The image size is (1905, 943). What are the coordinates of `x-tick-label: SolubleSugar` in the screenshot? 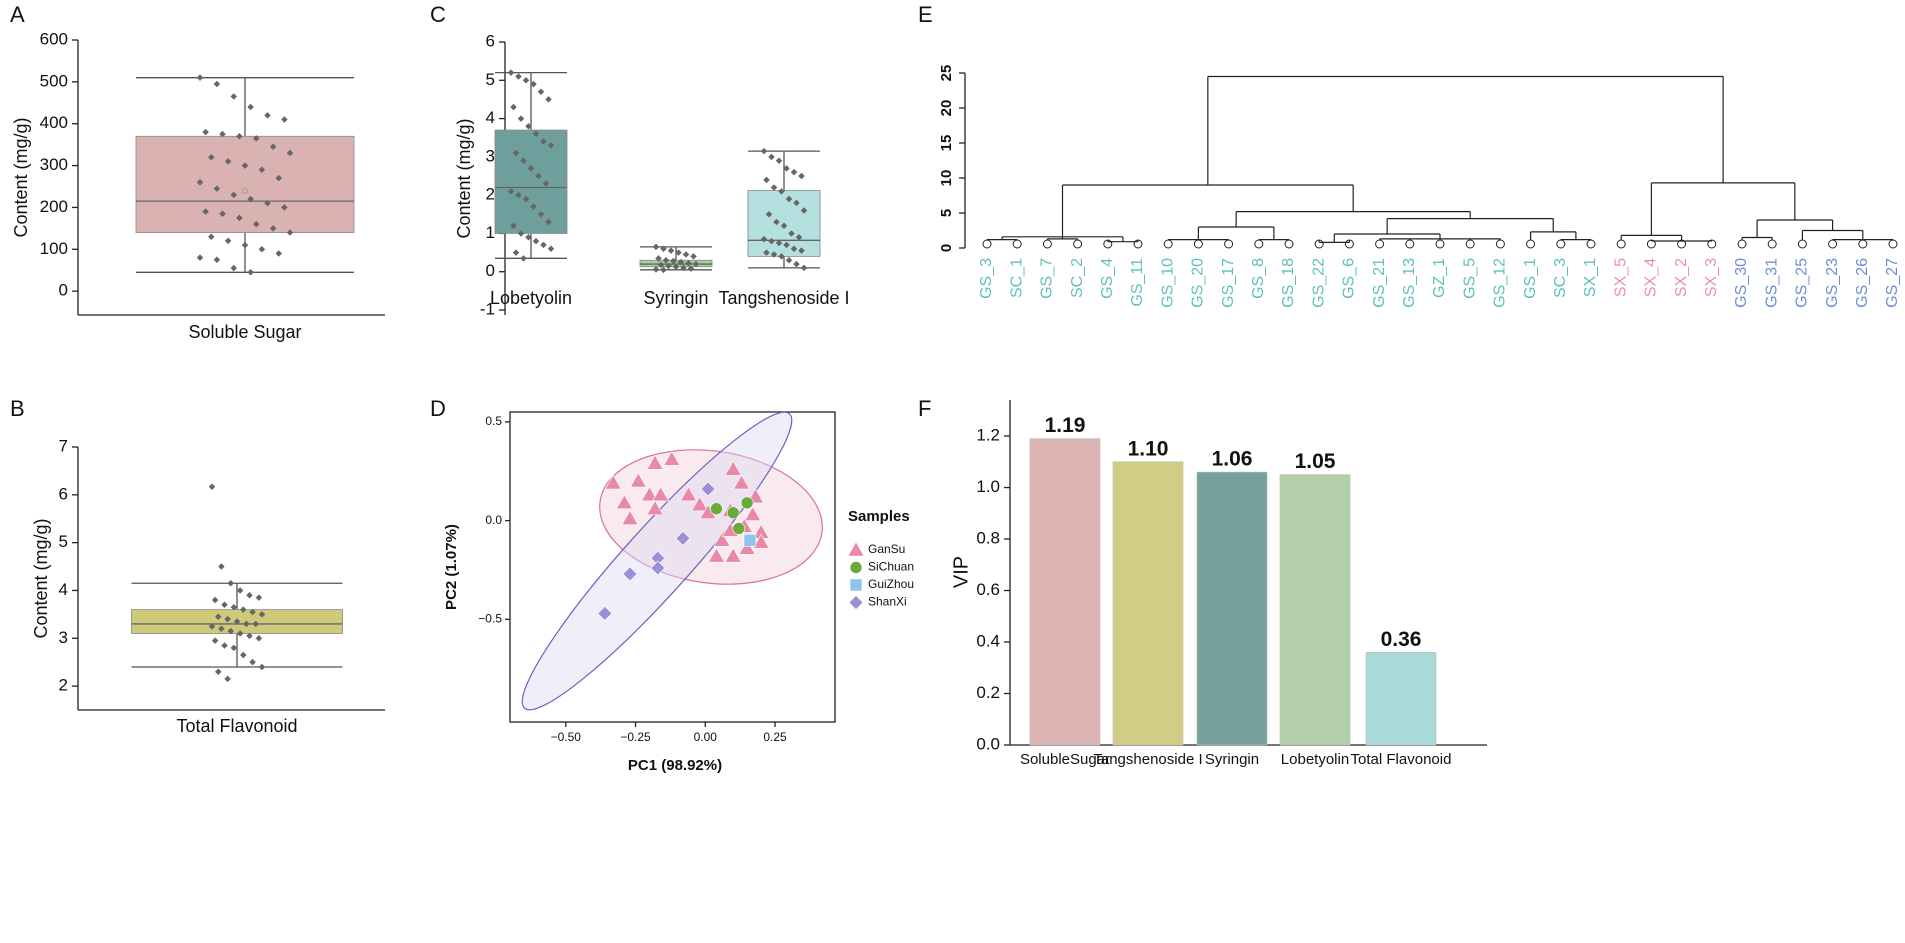 It's located at (1065, 759).